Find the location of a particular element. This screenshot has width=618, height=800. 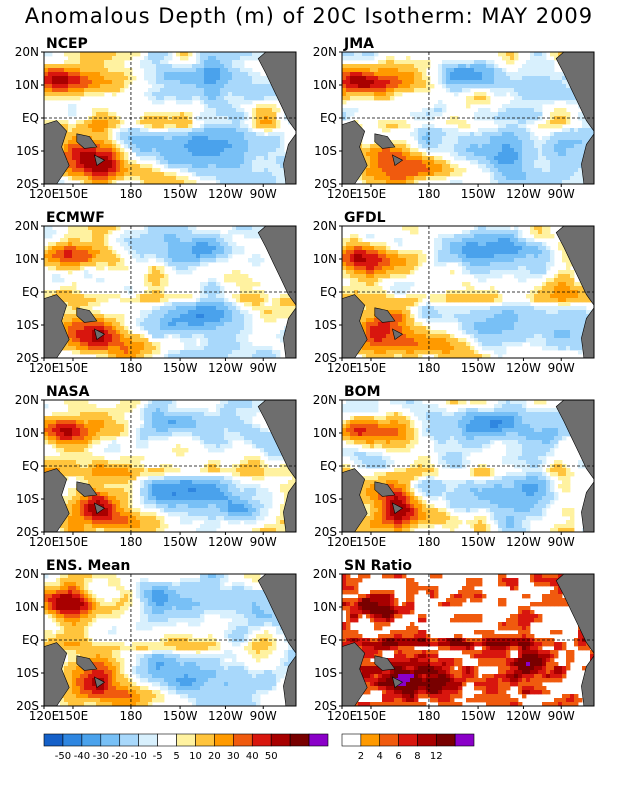

x-tick-label: 120E is located at coordinates (342, 194).